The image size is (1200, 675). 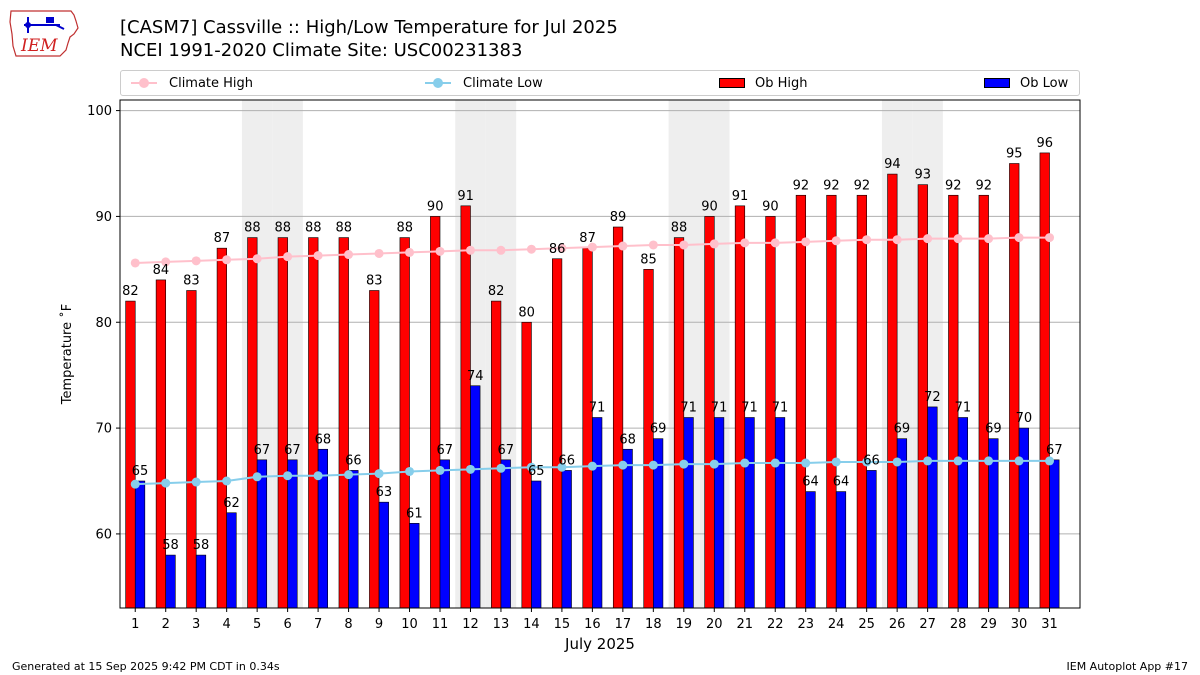 I want to click on ob-low-label: 72, so click(x=932, y=397).